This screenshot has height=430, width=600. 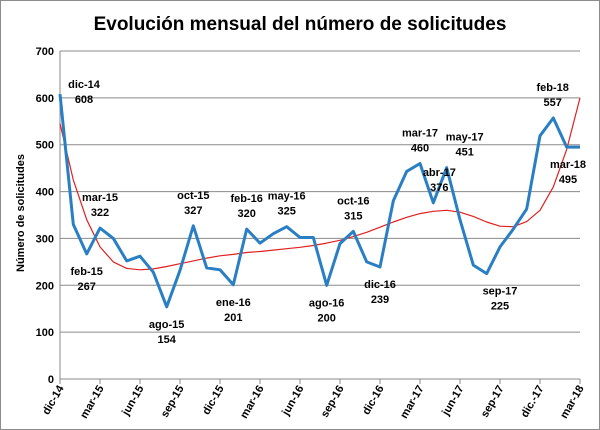 I want to click on y-tick-label: 300, so click(x=45, y=239).